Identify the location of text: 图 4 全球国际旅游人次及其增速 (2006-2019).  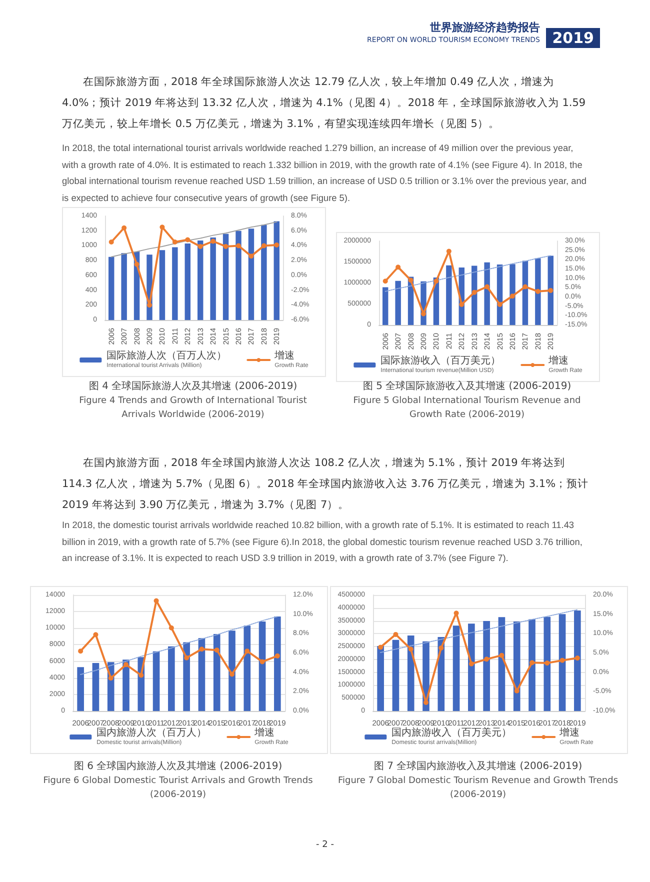
(193, 387).